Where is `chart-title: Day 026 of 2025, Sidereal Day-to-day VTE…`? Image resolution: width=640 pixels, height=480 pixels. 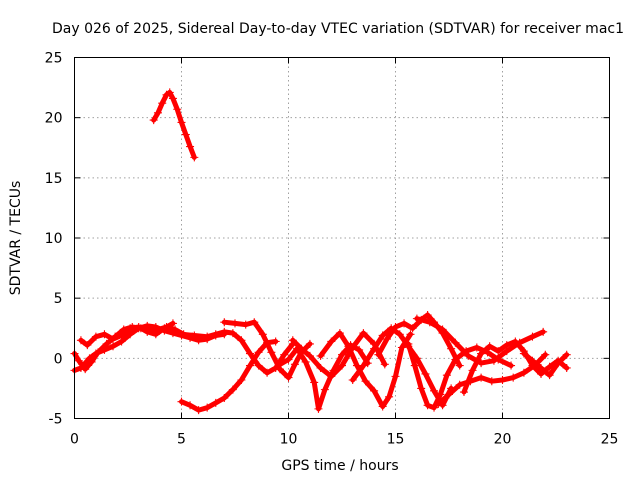
chart-title: Day 026 of 2025, Sidereal Day-to-day VTE… is located at coordinates (338, 29).